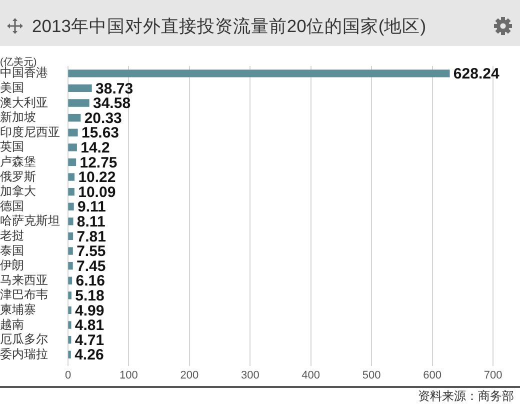 The height and width of the screenshot is (405, 520). What do you see at coordinates (89, 340) in the screenshot?
I see `data-label: 4.71` at bounding box center [89, 340].